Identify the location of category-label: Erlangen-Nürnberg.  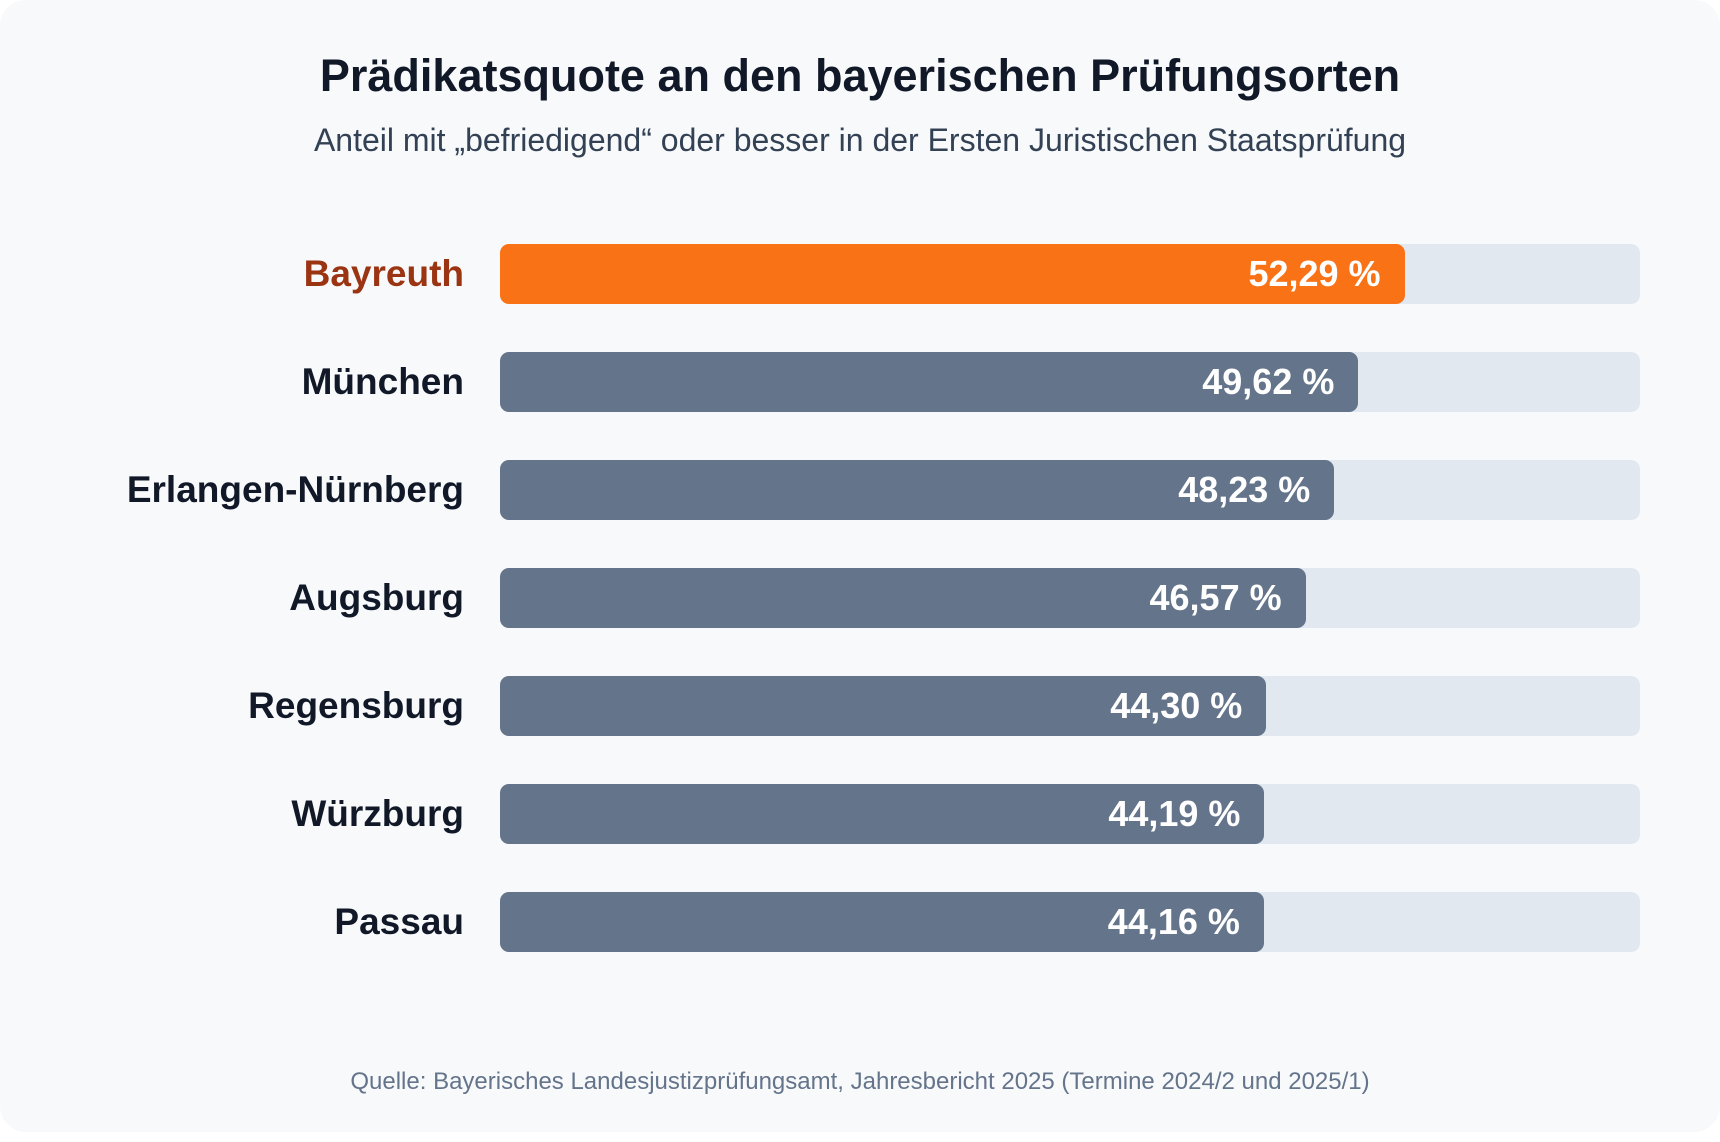
(295, 489).